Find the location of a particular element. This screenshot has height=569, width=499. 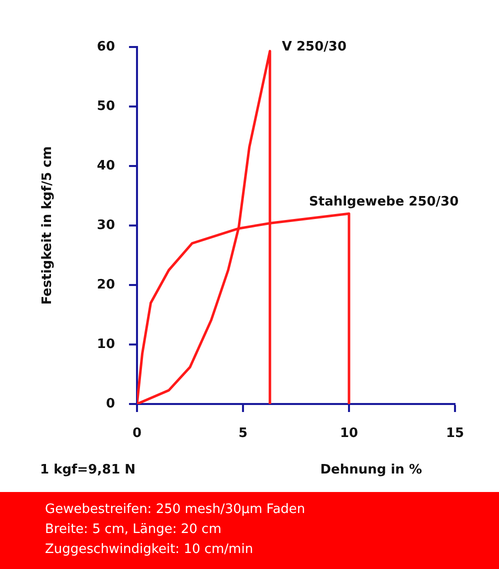

text: 1 kgf=9,81 N is located at coordinates (88, 470).